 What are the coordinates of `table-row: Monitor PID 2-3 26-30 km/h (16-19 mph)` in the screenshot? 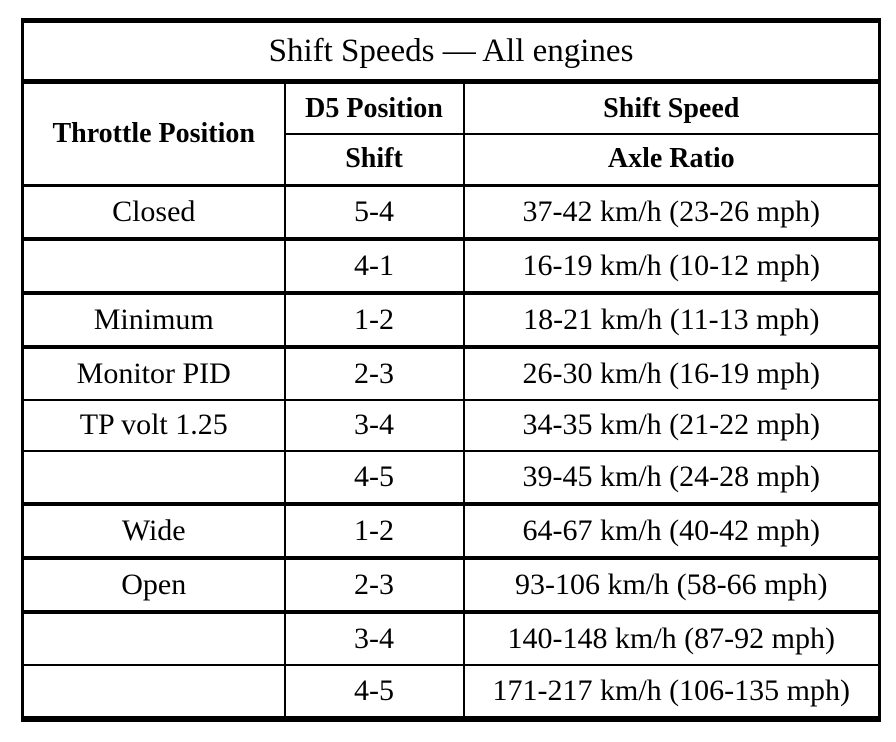 It's located at (451, 373).